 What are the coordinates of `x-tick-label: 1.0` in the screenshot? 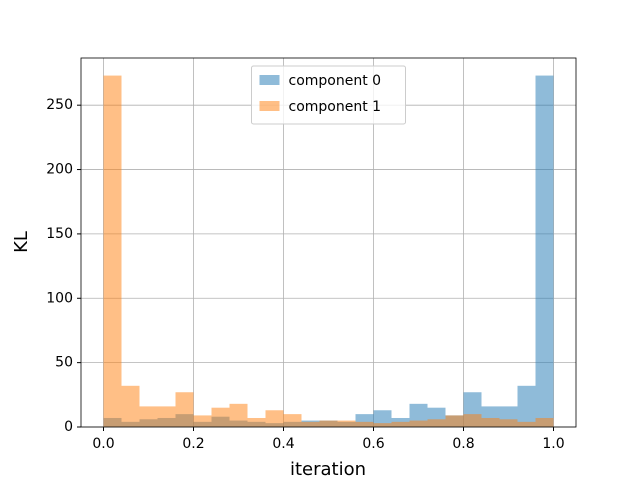 It's located at (553, 444).